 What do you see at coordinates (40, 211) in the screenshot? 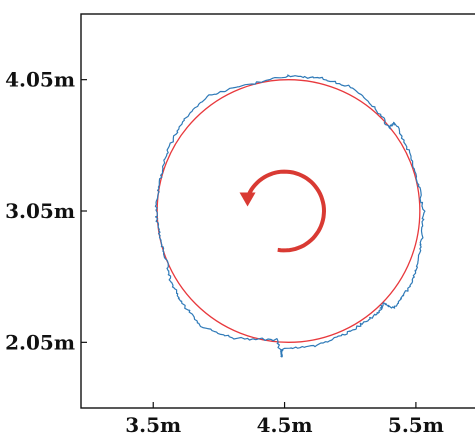
I see `y-tick-label: 3.05m` at bounding box center [40, 211].